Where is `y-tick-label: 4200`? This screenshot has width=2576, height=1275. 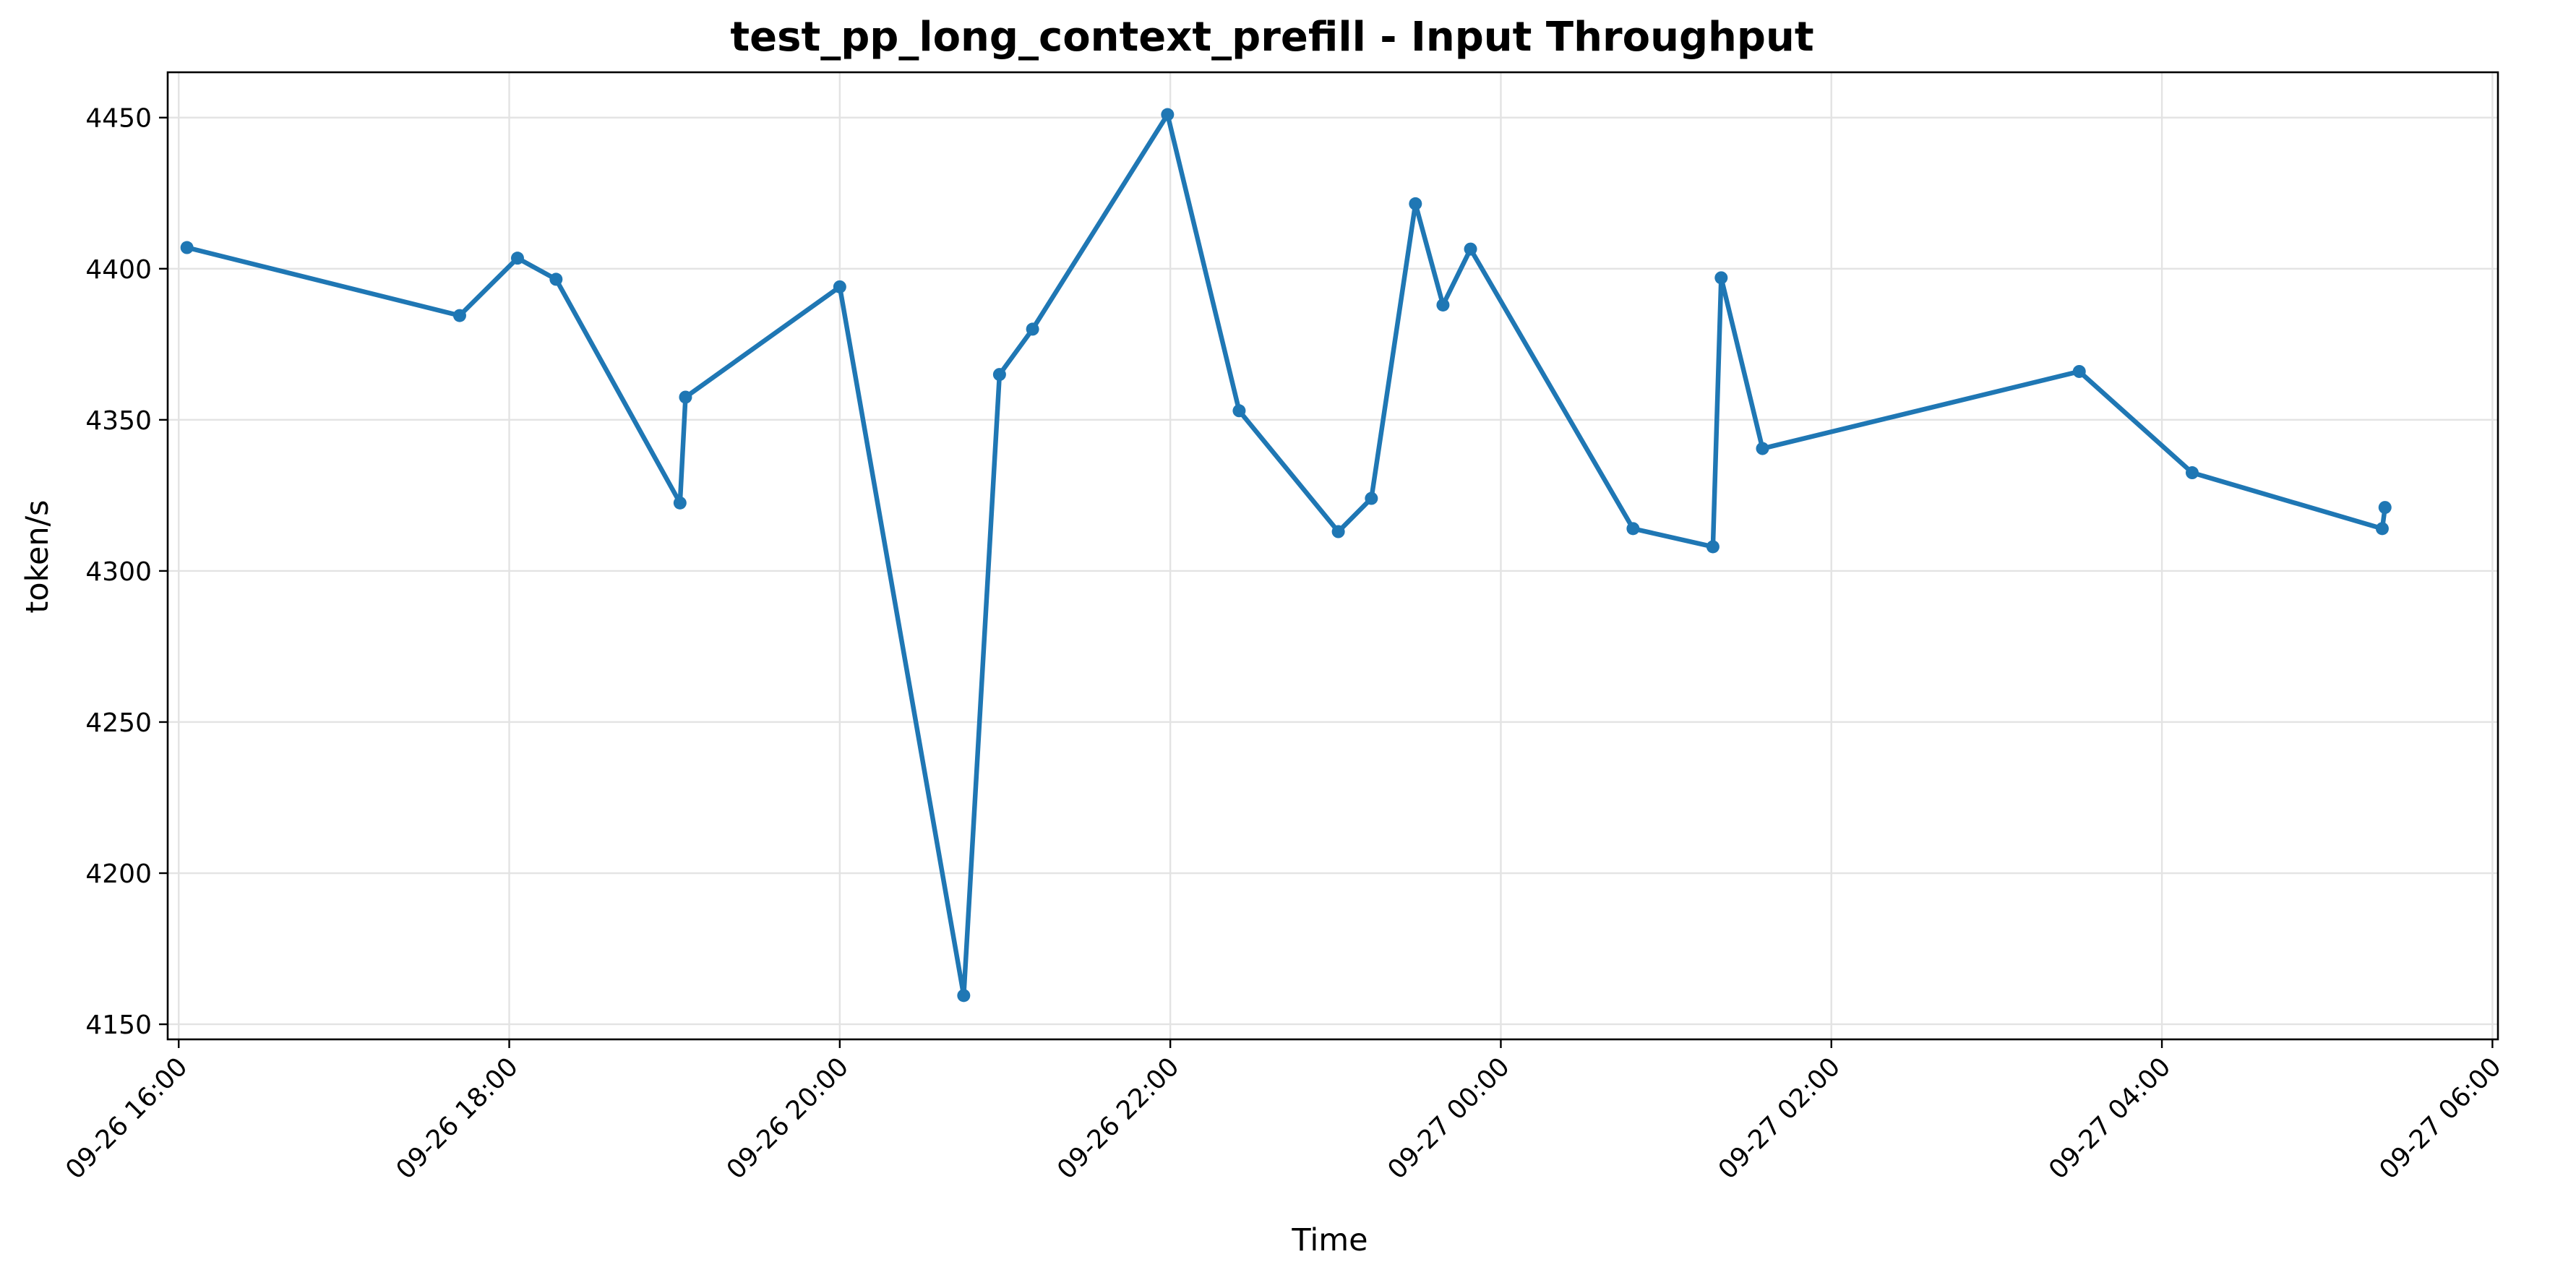
y-tick-label: 4200 is located at coordinates (119, 874).